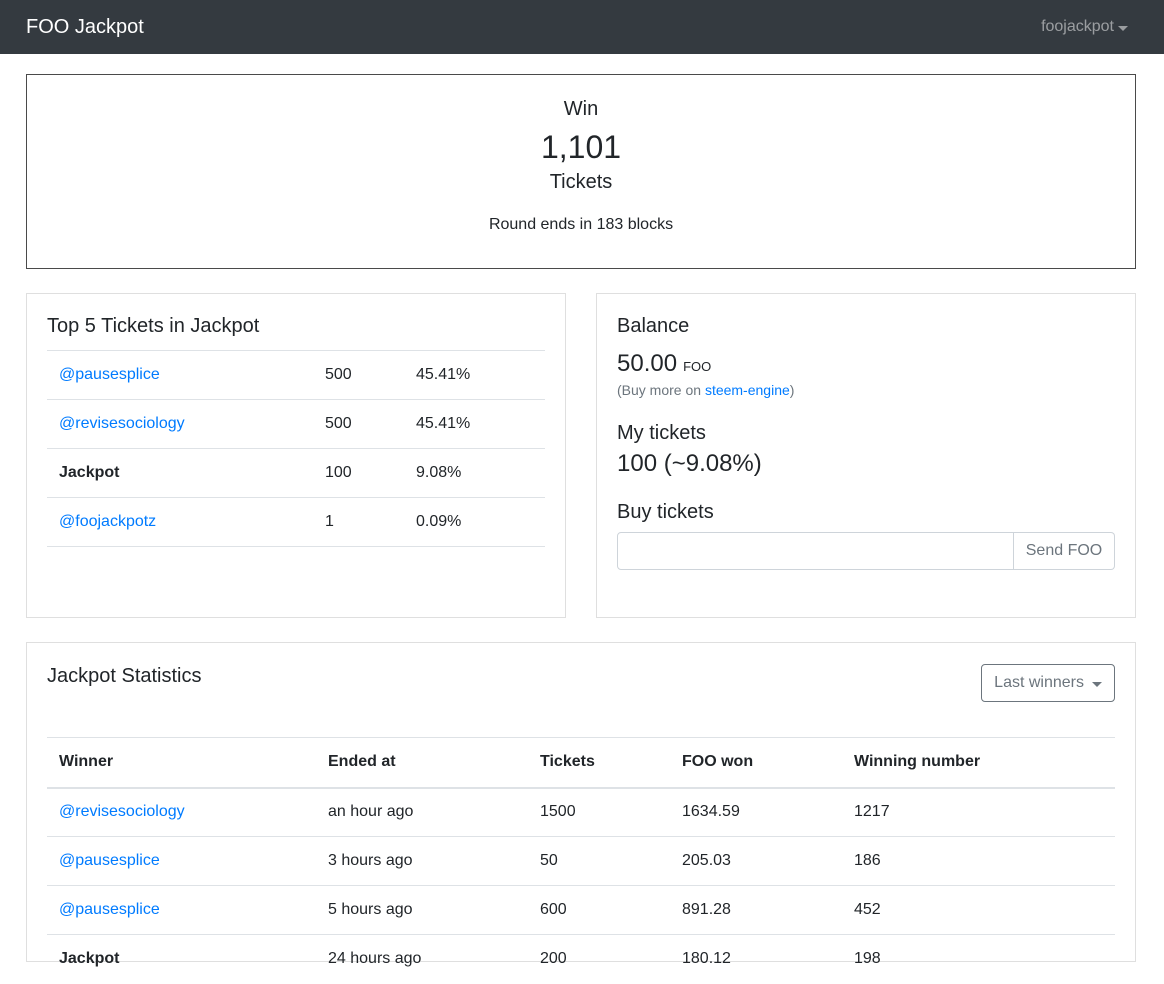 Image resolution: width=1164 pixels, height=984 pixels. What do you see at coordinates (978, 910) in the screenshot?
I see `winning-number-cell: 452` at bounding box center [978, 910].